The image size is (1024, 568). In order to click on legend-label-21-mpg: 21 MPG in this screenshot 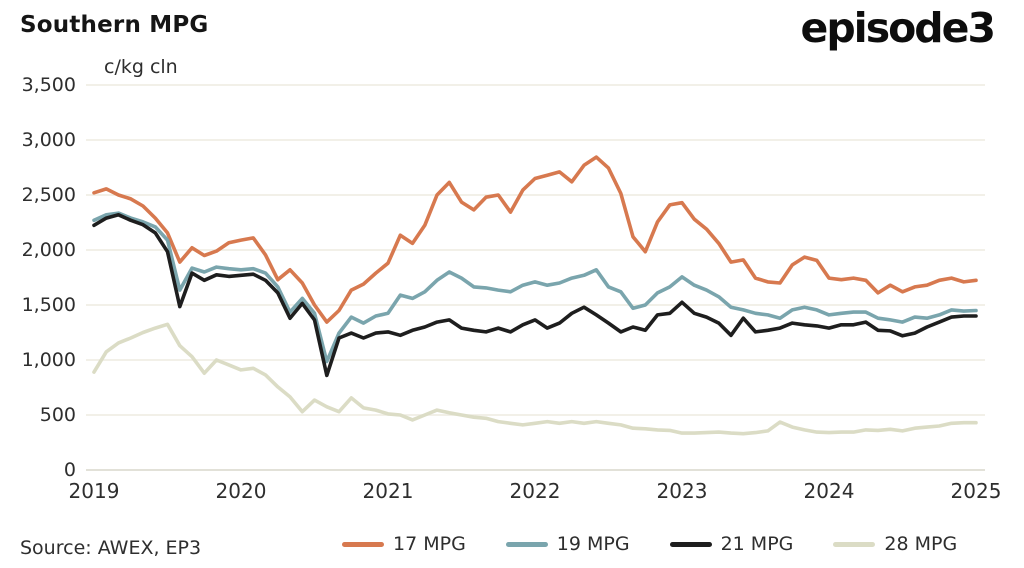, I will do `click(757, 544)`.